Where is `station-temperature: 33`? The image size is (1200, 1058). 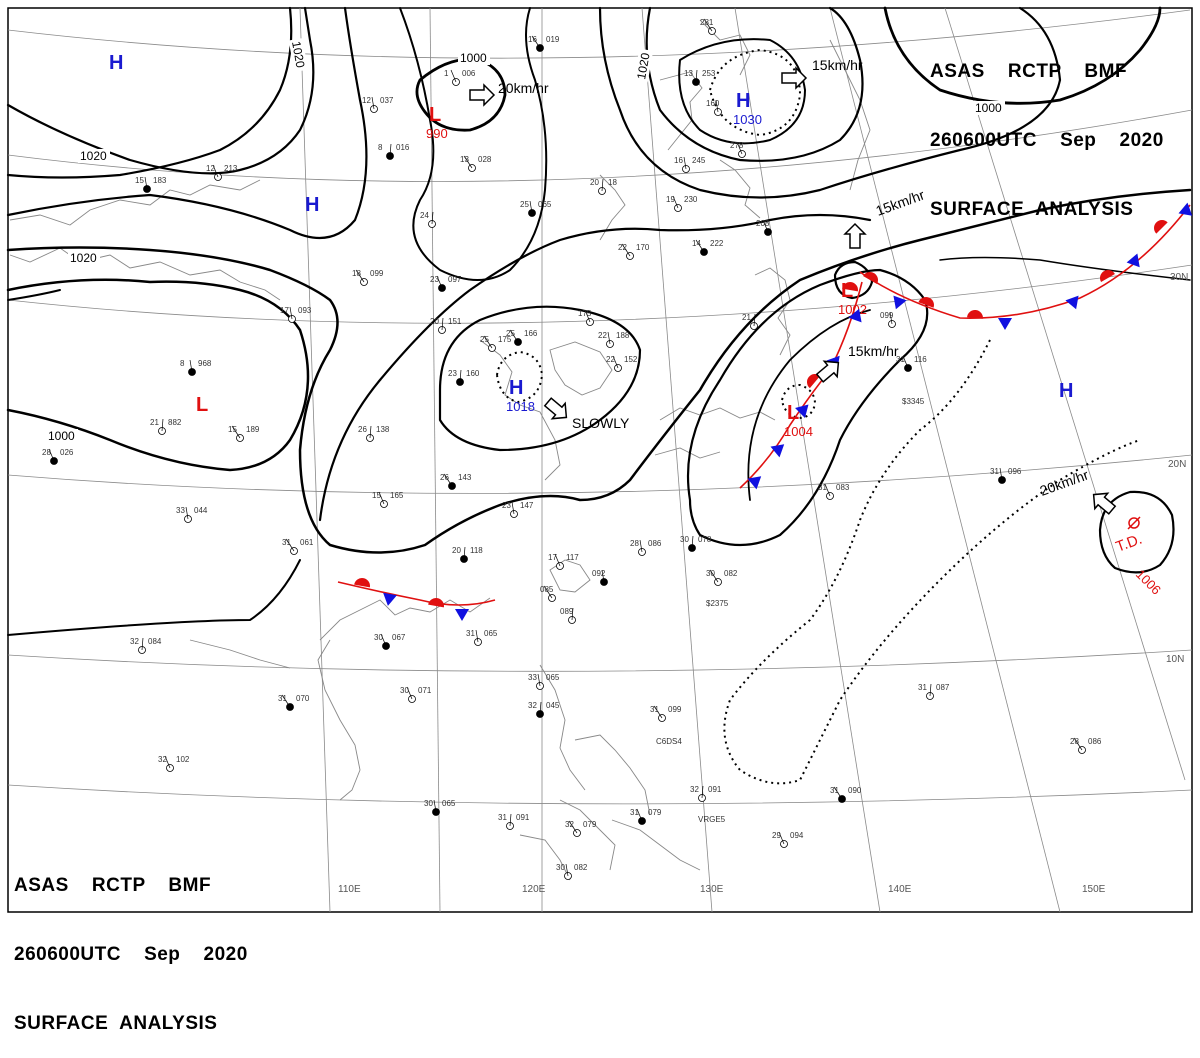
station-temperature: 33 is located at coordinates (180, 510).